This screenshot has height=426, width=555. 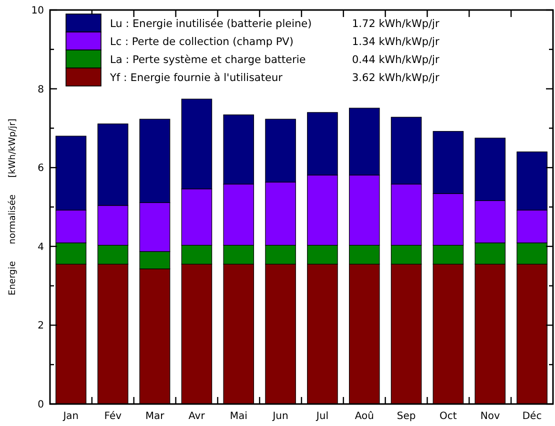 I want to click on legend-label: La : Perte système et charge batterie, so click(x=208, y=60).